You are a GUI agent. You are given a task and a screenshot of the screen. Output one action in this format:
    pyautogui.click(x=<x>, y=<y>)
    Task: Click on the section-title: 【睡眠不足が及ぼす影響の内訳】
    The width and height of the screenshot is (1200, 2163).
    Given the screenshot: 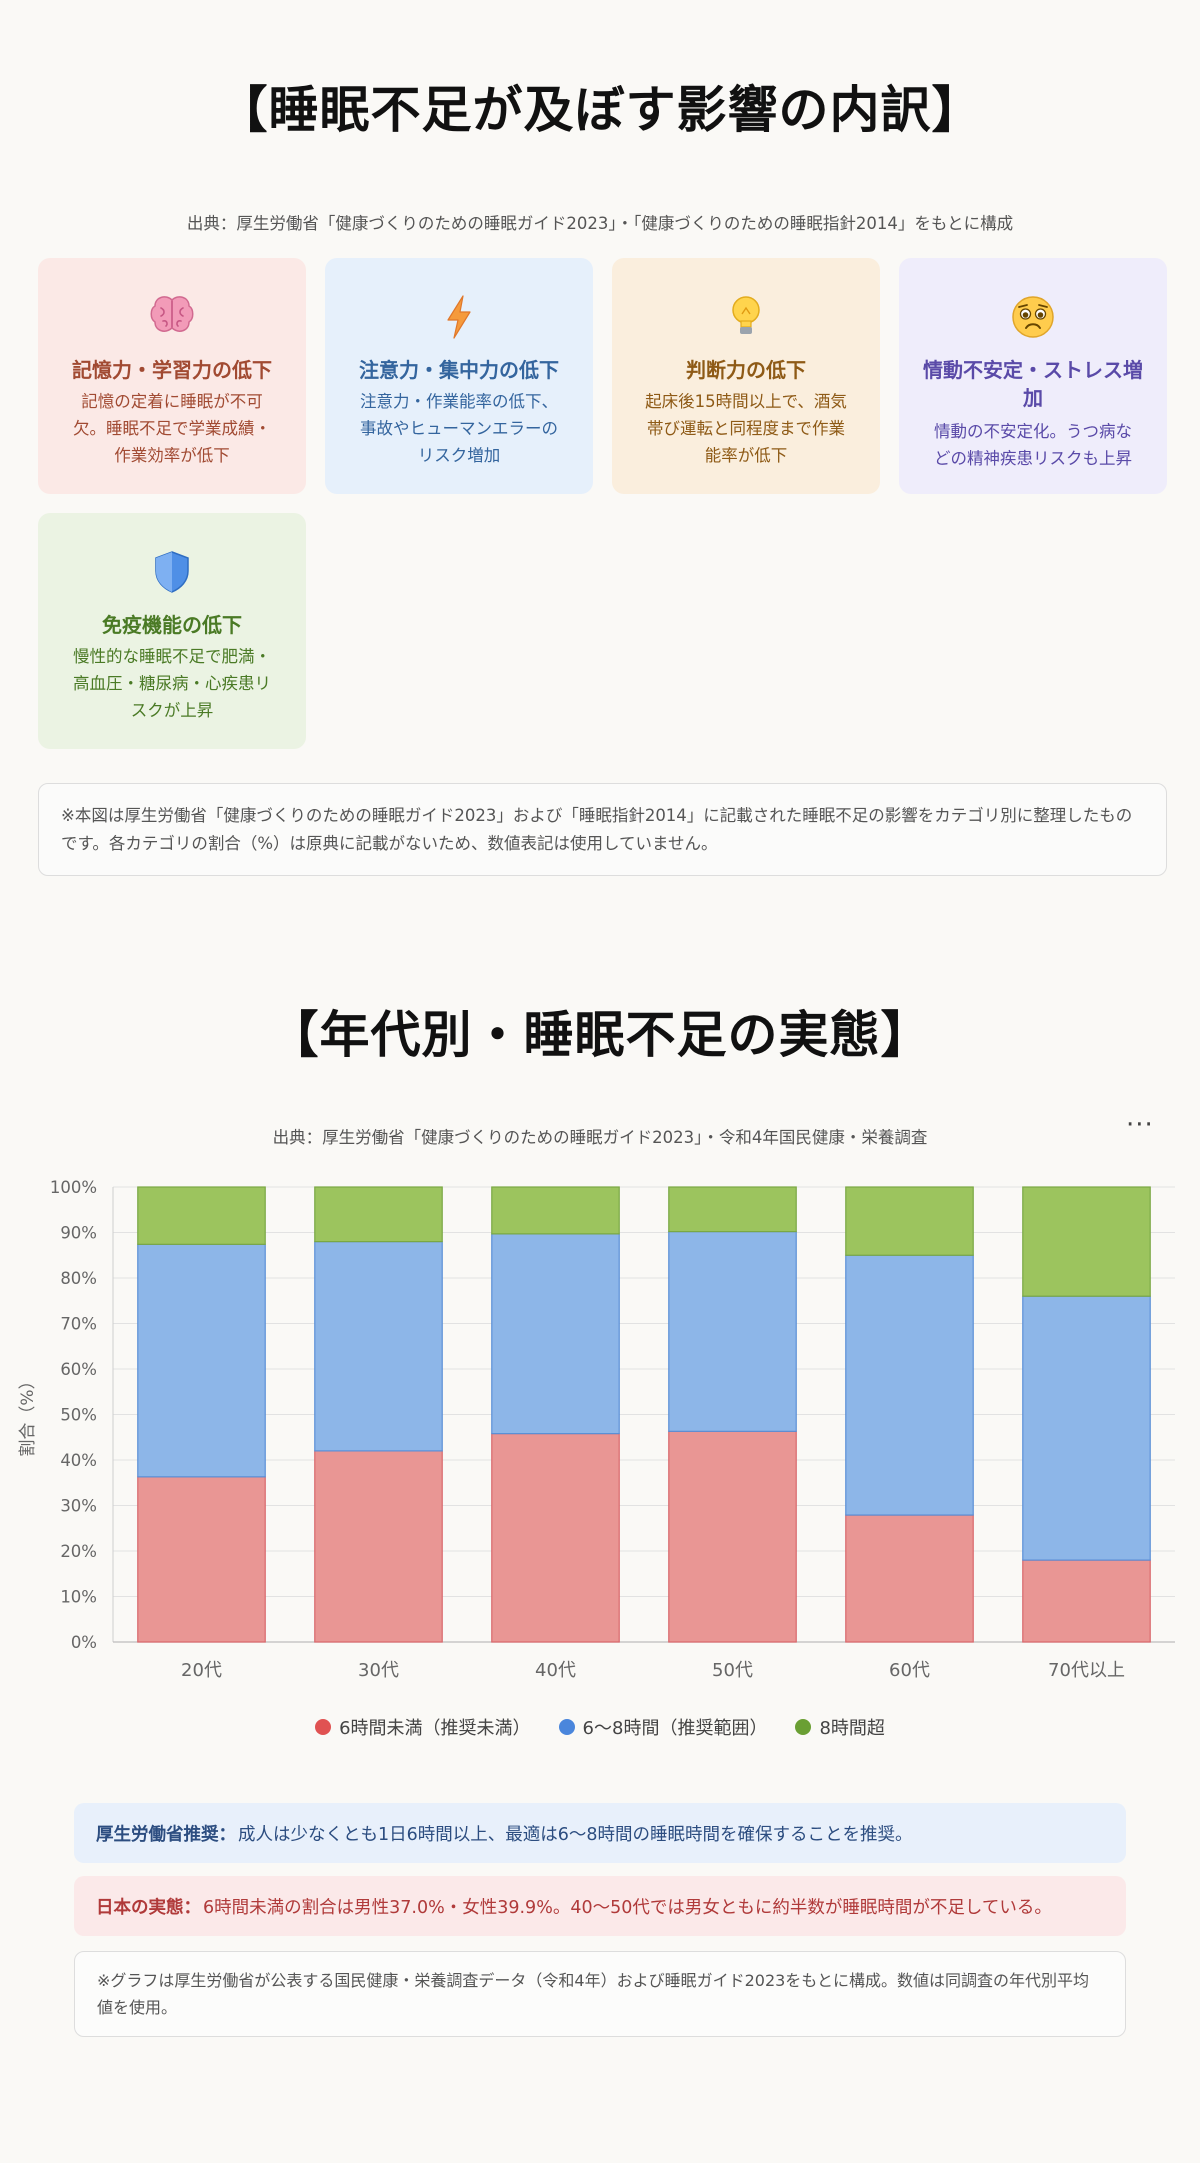 What is the action you would take?
    pyautogui.click(x=600, y=110)
    